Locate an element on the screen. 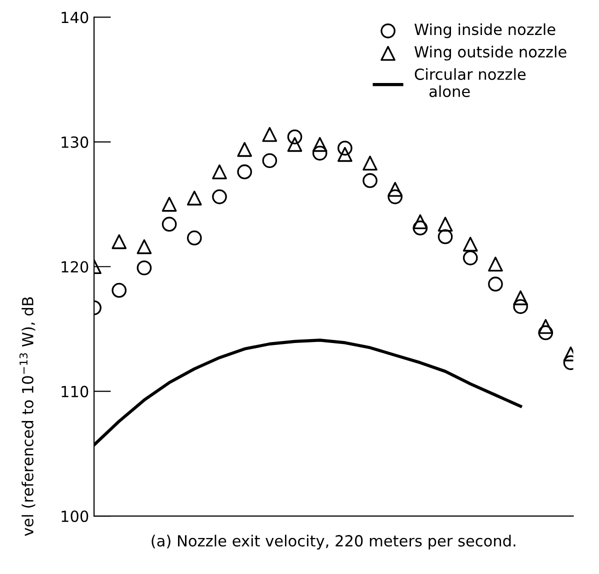  y-tick-label: 140 is located at coordinates (75, 18).